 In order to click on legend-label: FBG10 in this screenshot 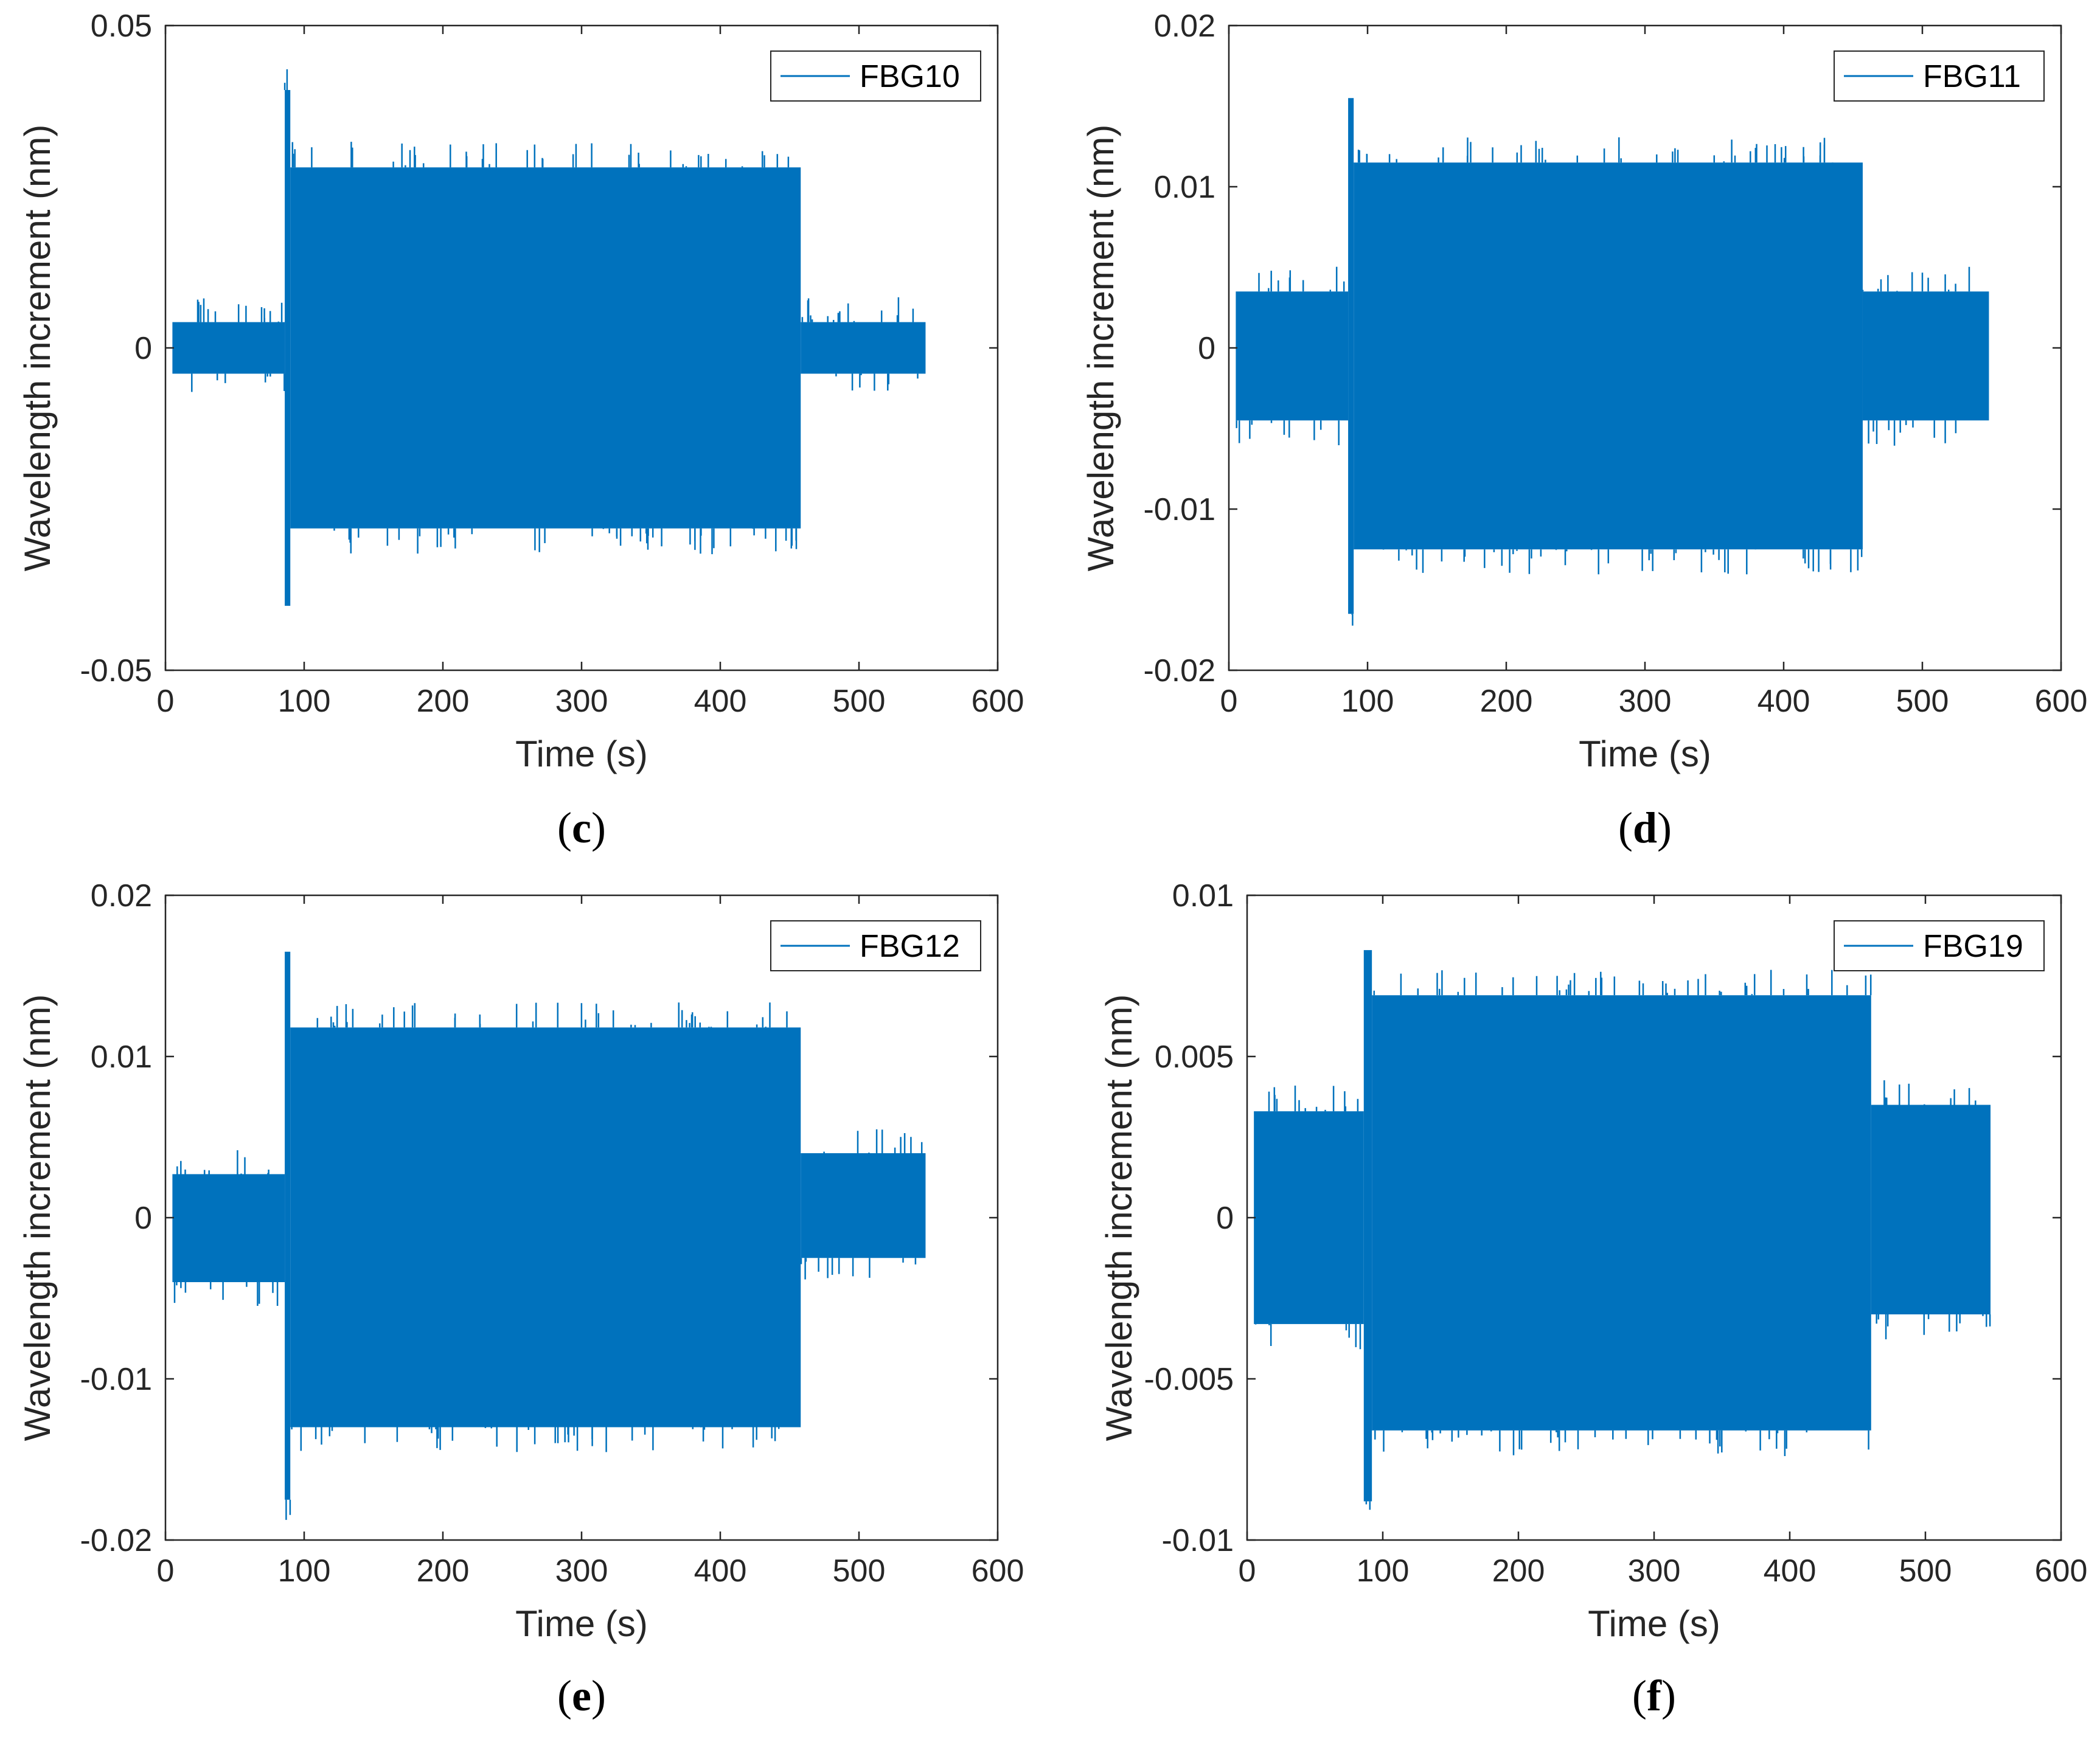, I will do `click(910, 76)`.